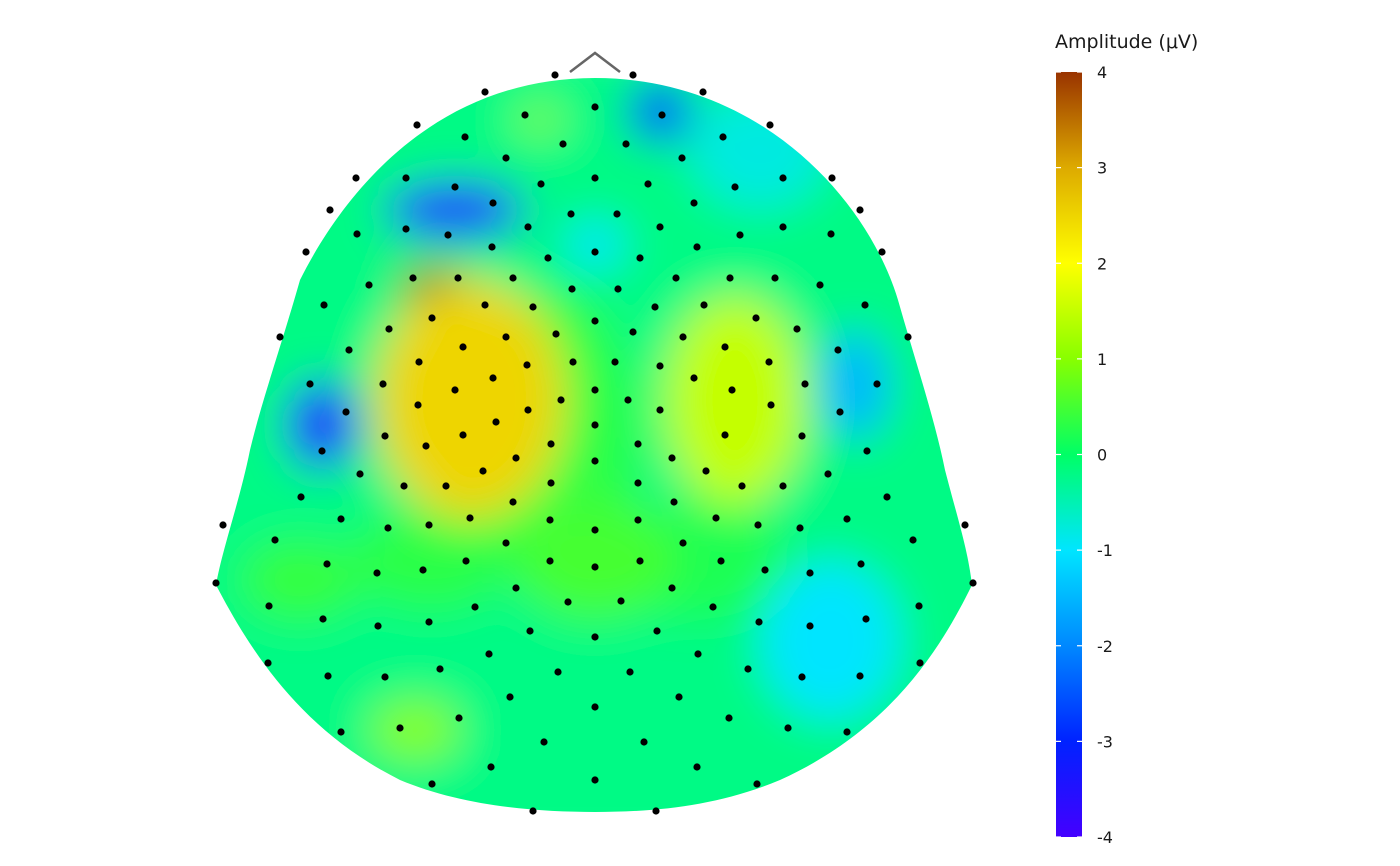  What do you see at coordinates (1084, 455) in the screenshot?
I see `colorbar-ticks: 4 3 2 1 0 -1 -2 -3 -4` at bounding box center [1084, 455].